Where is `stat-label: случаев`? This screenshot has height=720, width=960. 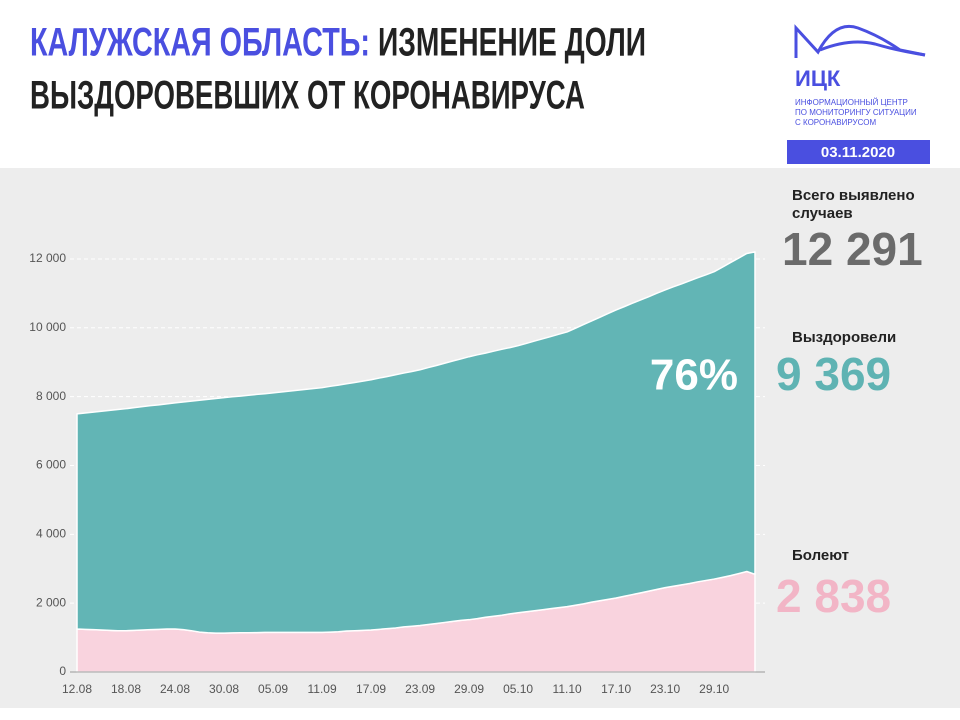 stat-label: случаев is located at coordinates (822, 213).